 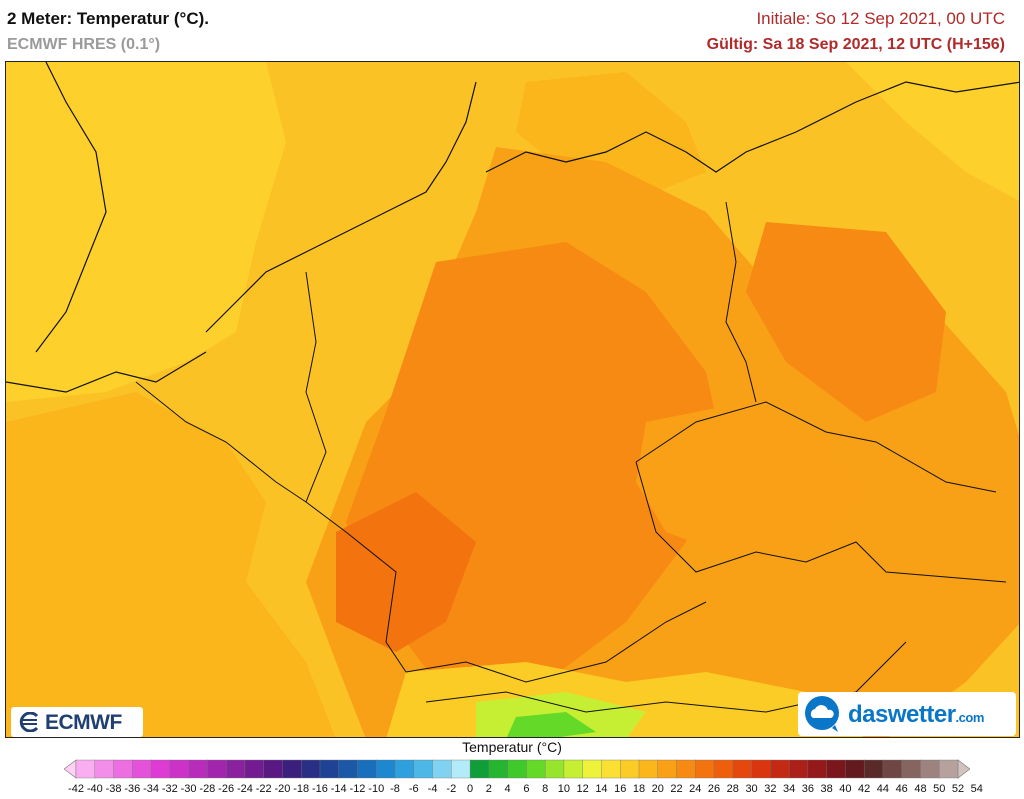 What do you see at coordinates (822, 714) in the screenshot?
I see `cloud-icon` at bounding box center [822, 714].